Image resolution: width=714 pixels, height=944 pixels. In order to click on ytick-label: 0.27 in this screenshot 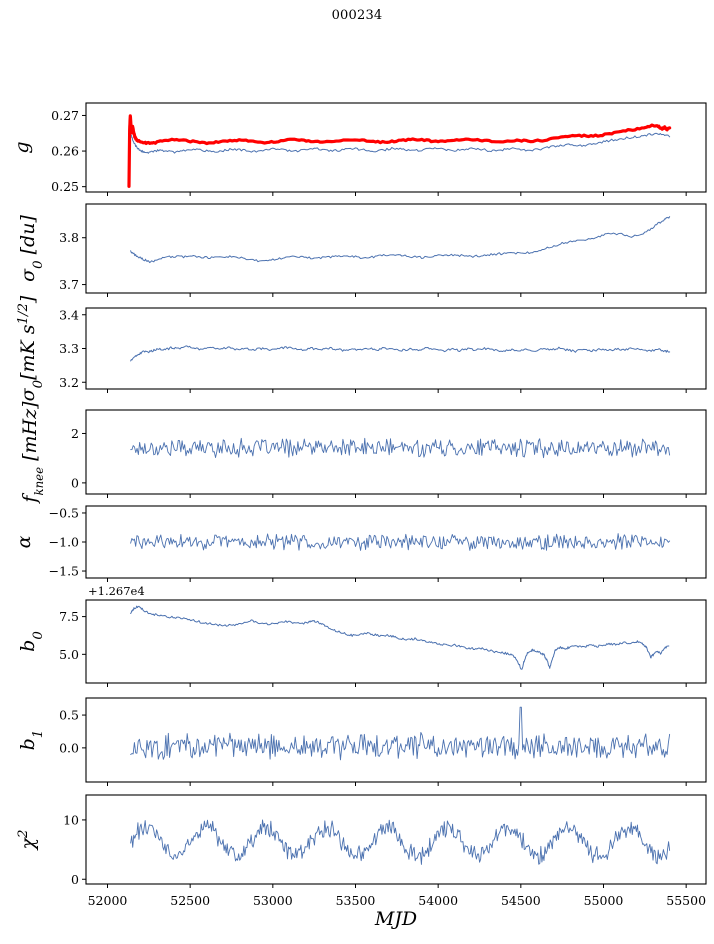, I will do `click(65, 115)`.